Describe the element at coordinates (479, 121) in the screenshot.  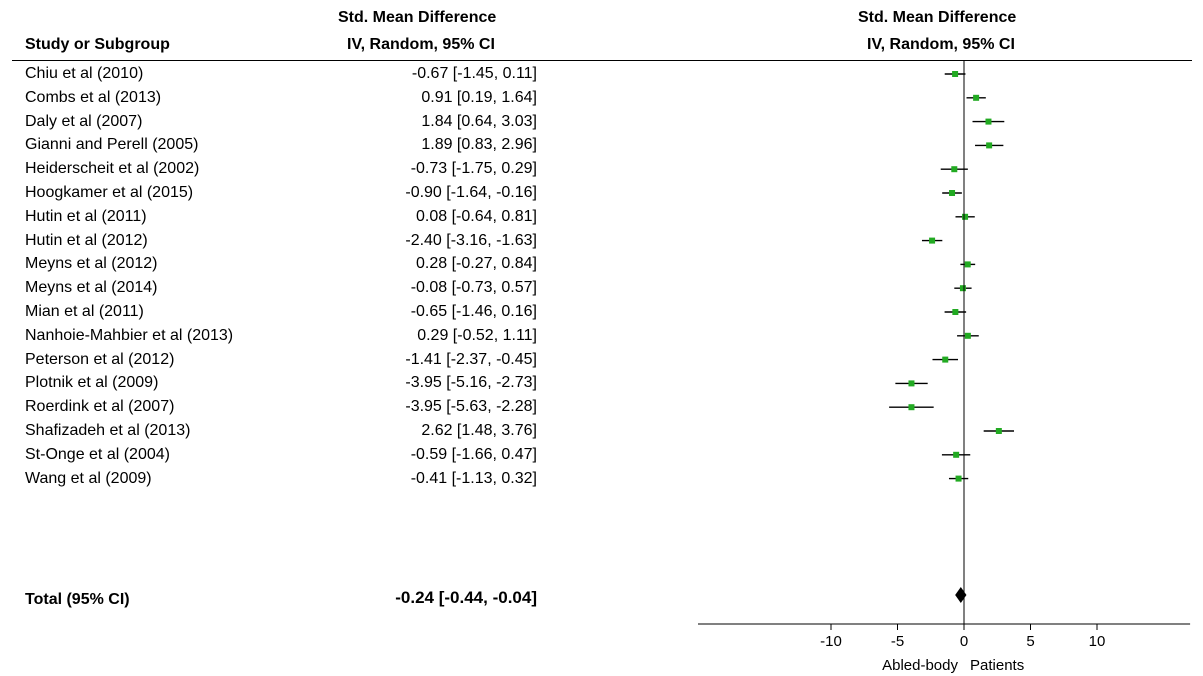
I see `study-estimate: 1.84 [0.64, 3.03]` at that location.